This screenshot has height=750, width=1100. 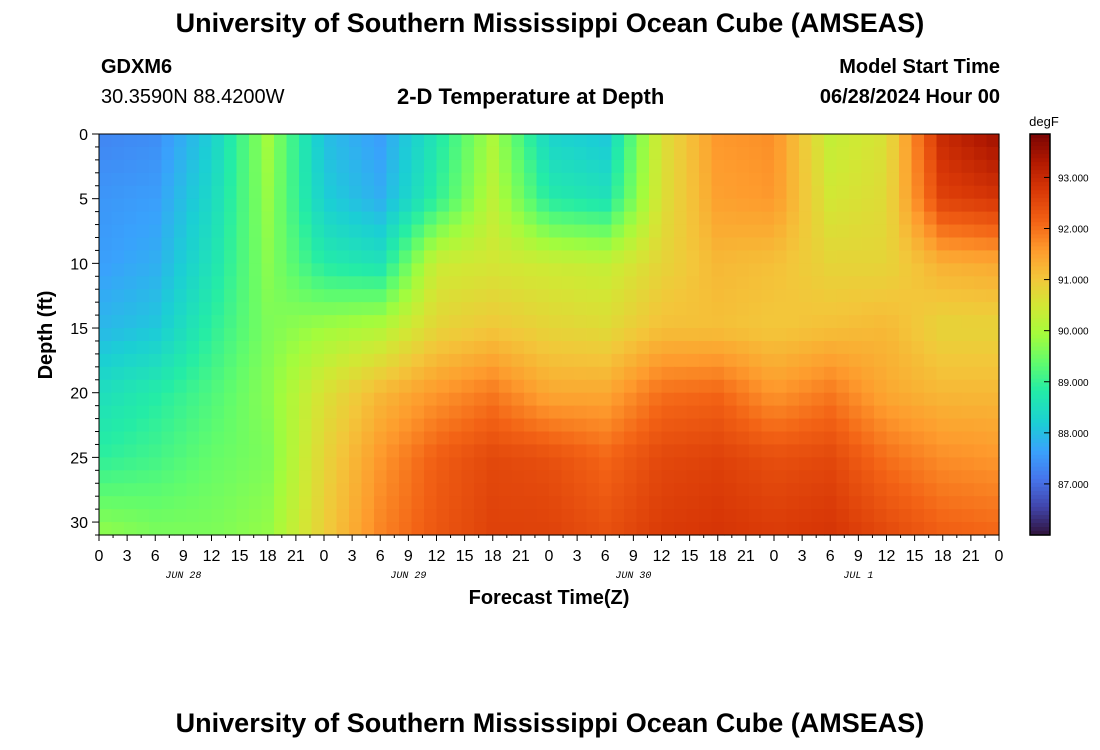 I want to click on x-tick-label: 9, so click(x=858, y=556).